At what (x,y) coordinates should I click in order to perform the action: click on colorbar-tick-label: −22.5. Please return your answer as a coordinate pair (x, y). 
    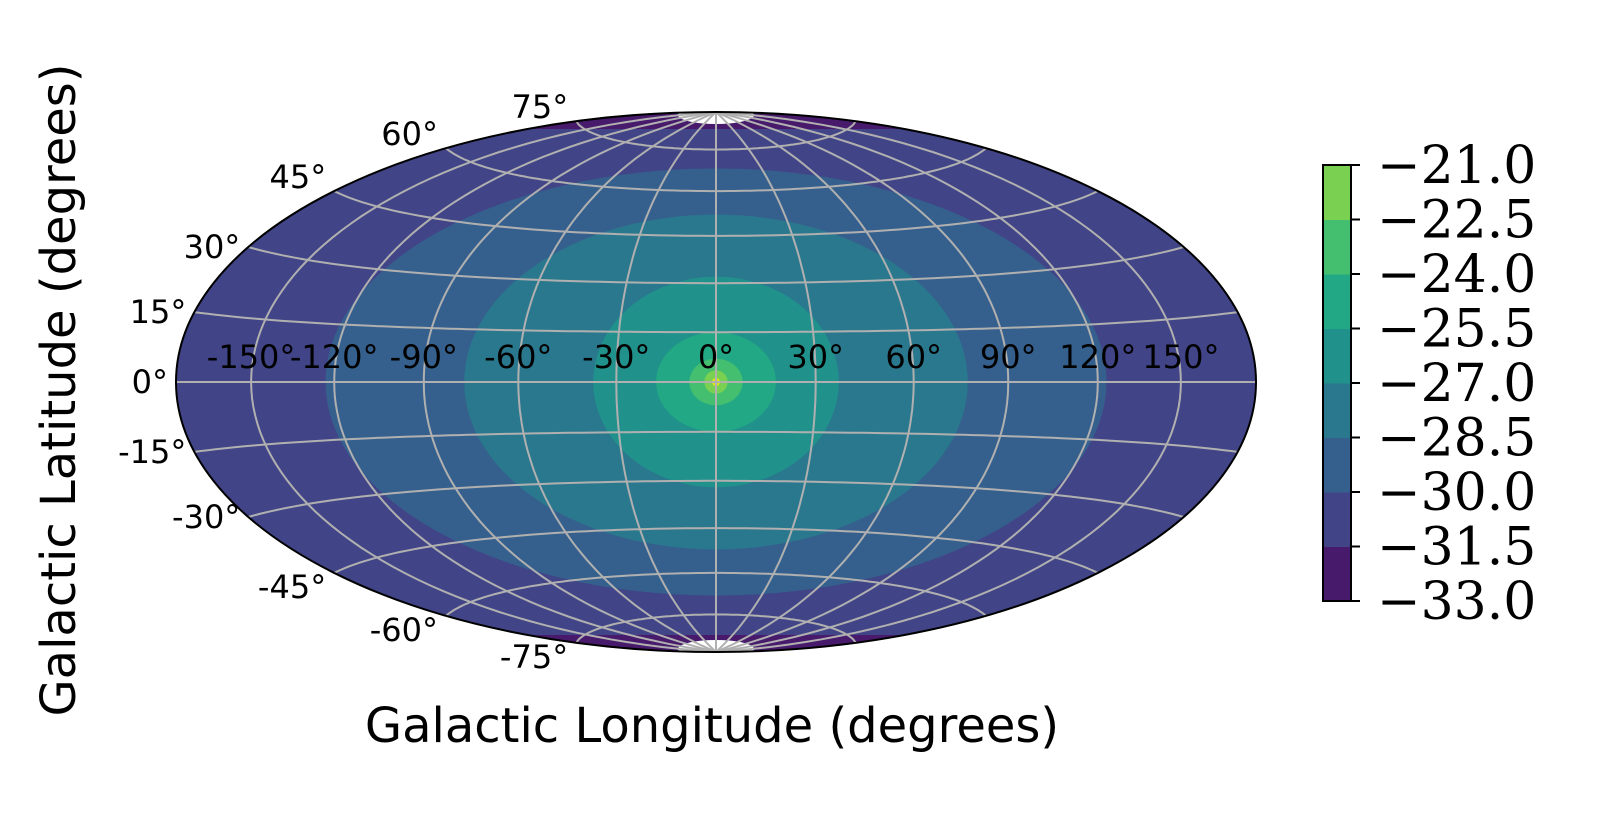
    Looking at the image, I should click on (1456, 221).